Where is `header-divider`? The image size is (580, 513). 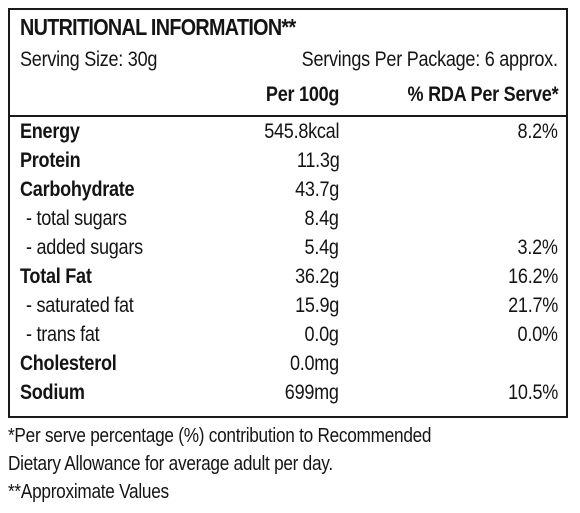 header-divider is located at coordinates (288, 116).